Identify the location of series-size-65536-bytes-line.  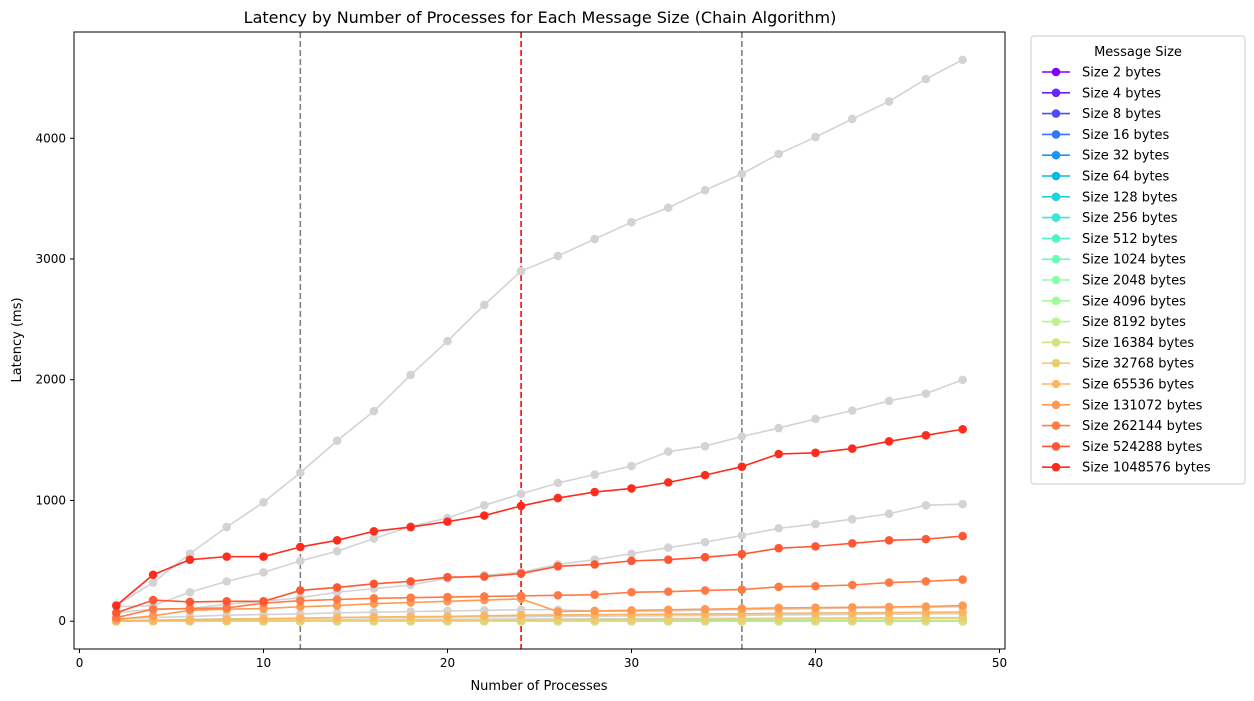
(539, 616).